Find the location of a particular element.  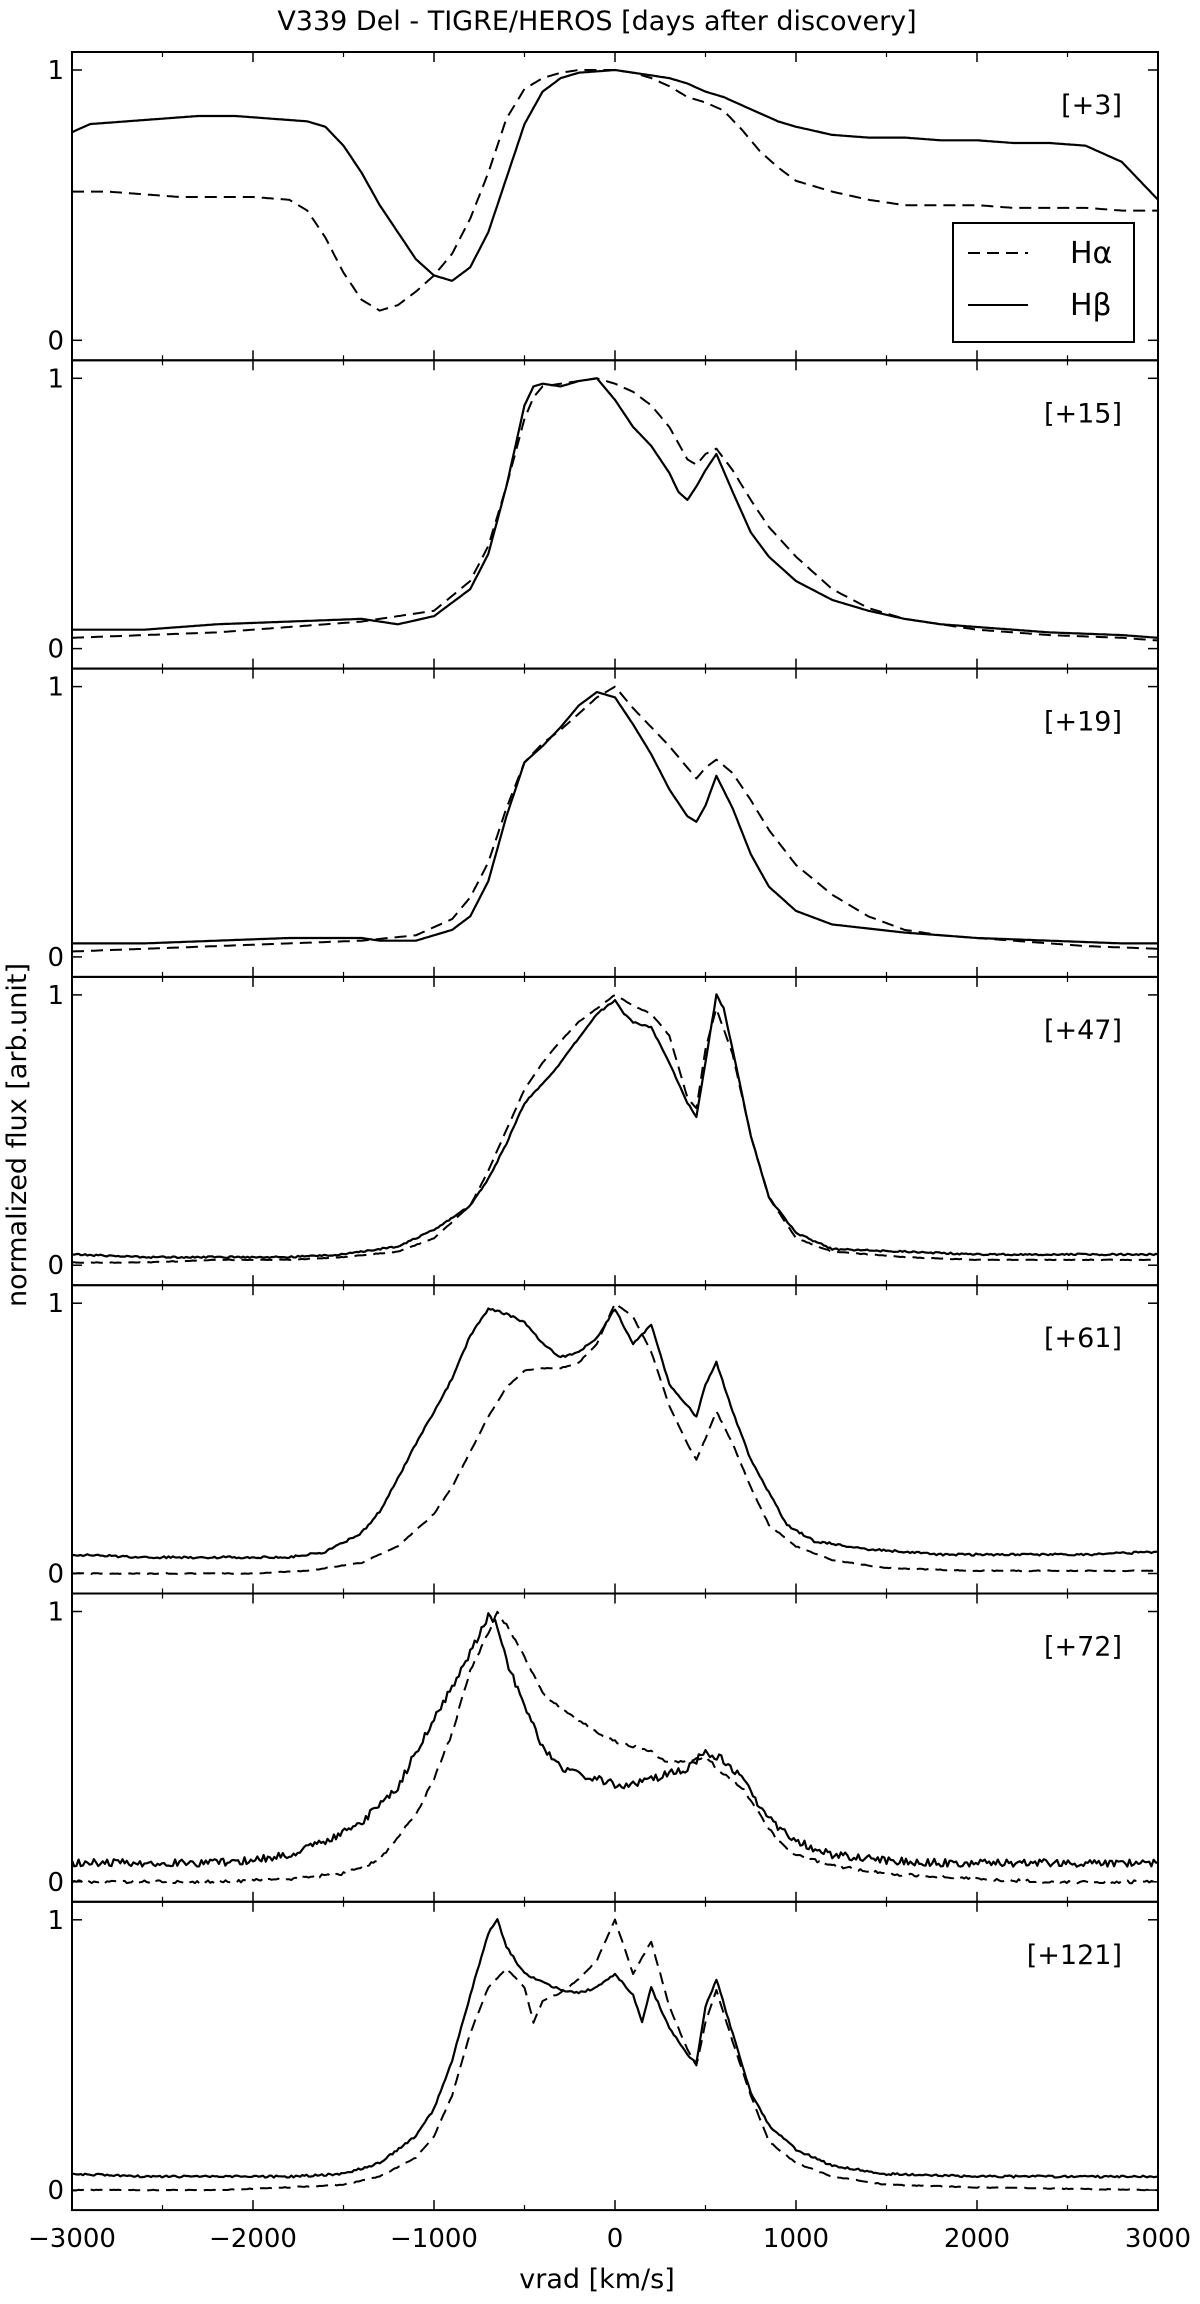

chart-panel: 0 1 [+3] Hα Hβ is located at coordinates (603, 206).